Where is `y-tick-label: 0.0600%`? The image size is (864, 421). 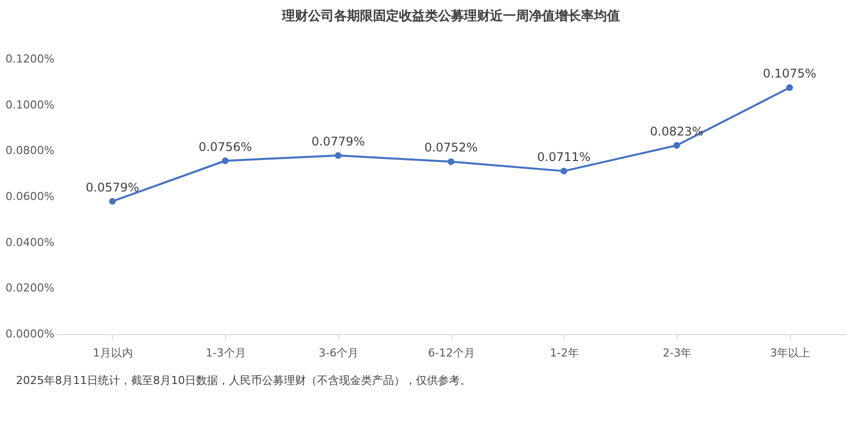 y-tick-label: 0.0600% is located at coordinates (30, 196).